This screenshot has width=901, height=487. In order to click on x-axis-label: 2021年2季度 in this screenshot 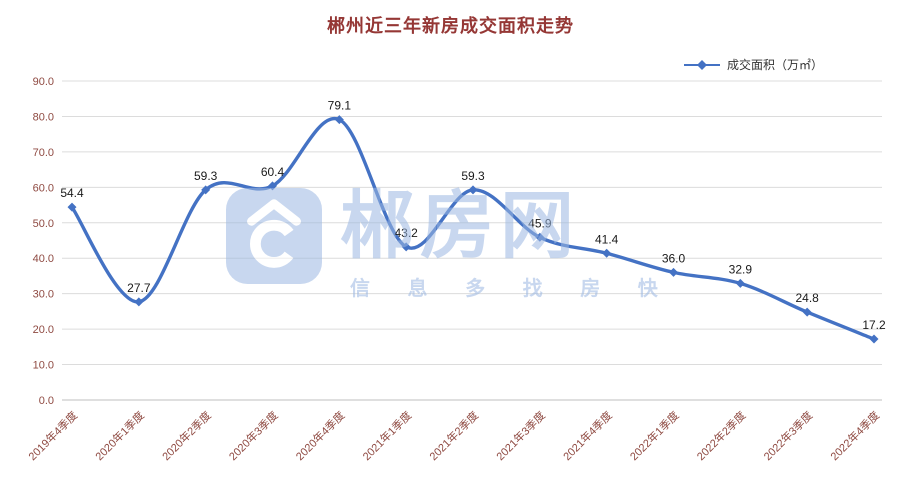, I will do `click(453, 435)`.